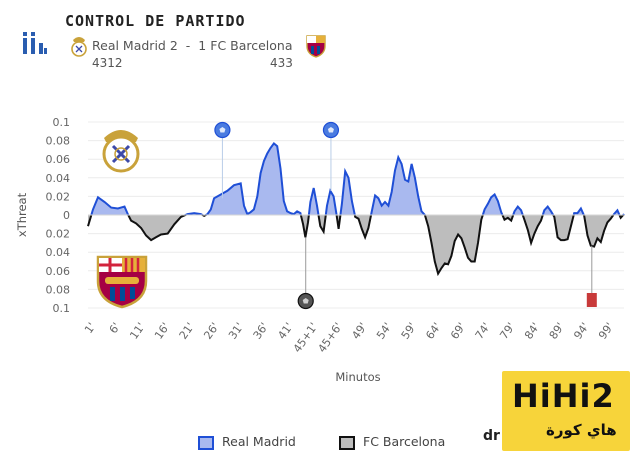 The image size is (640, 459). What do you see at coordinates (532, 330) in the screenshot?
I see `x-tick-label: 84'` at bounding box center [532, 330].